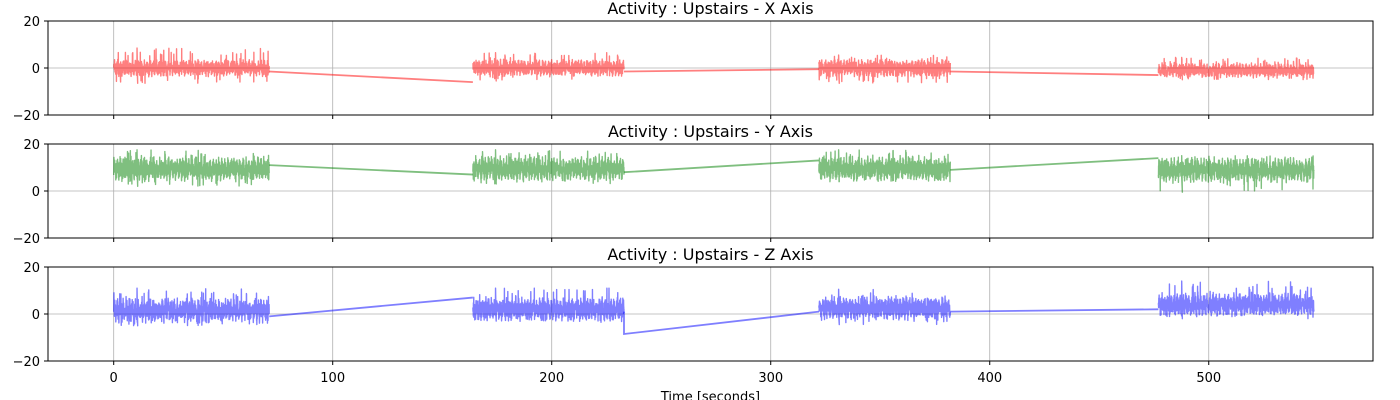 The width and height of the screenshot is (1400, 400). Describe the element at coordinates (770, 378) in the screenshot. I see `x-tick-label: 300` at that location.